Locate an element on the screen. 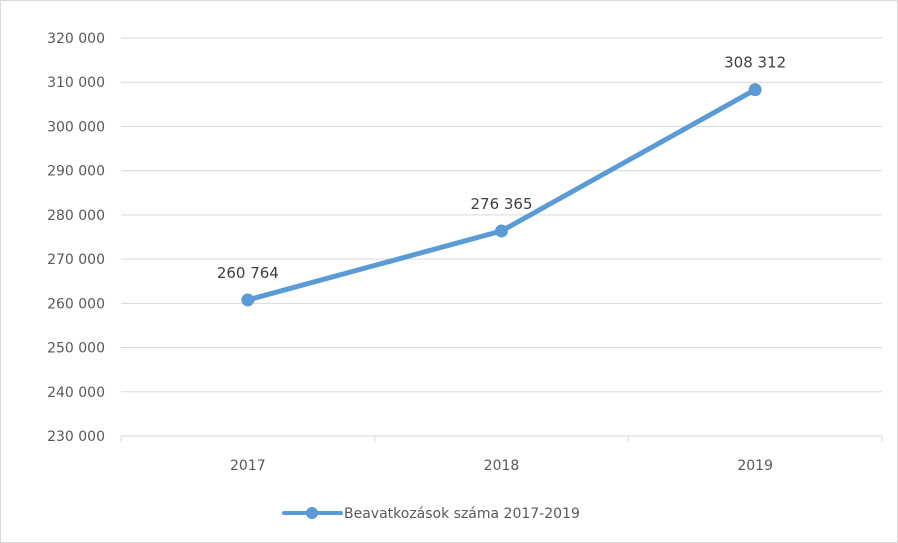 The image size is (898, 543). legend-series-marker is located at coordinates (312, 513).